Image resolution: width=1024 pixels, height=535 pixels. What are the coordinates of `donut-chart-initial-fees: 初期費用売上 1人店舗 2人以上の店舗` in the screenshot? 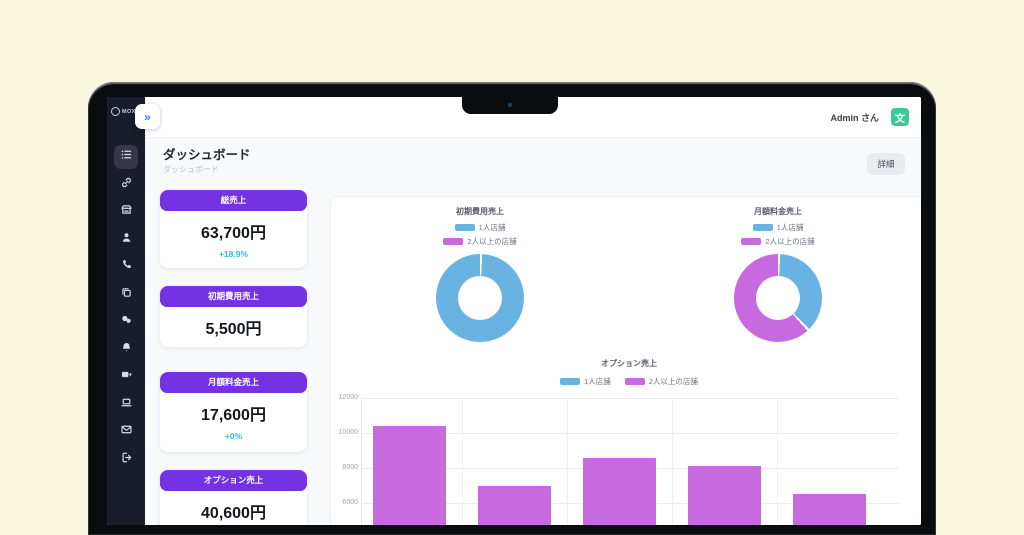 It's located at (480, 273).